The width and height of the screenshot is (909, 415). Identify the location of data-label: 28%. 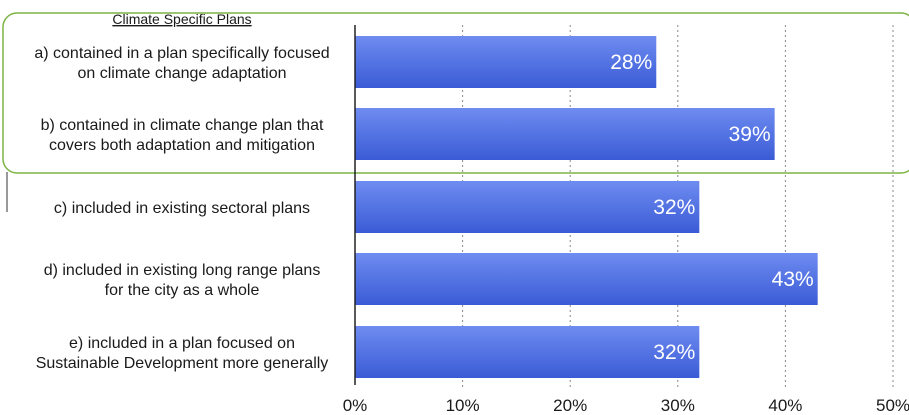
(631, 62).